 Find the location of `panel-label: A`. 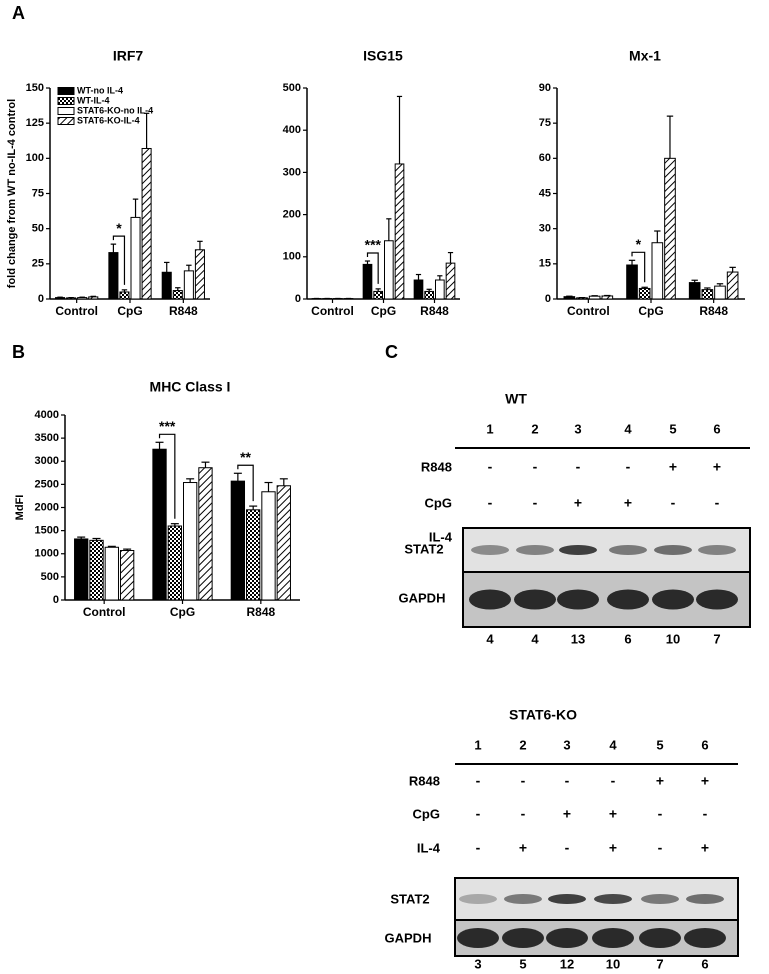

panel-label: A is located at coordinates (18, 13).